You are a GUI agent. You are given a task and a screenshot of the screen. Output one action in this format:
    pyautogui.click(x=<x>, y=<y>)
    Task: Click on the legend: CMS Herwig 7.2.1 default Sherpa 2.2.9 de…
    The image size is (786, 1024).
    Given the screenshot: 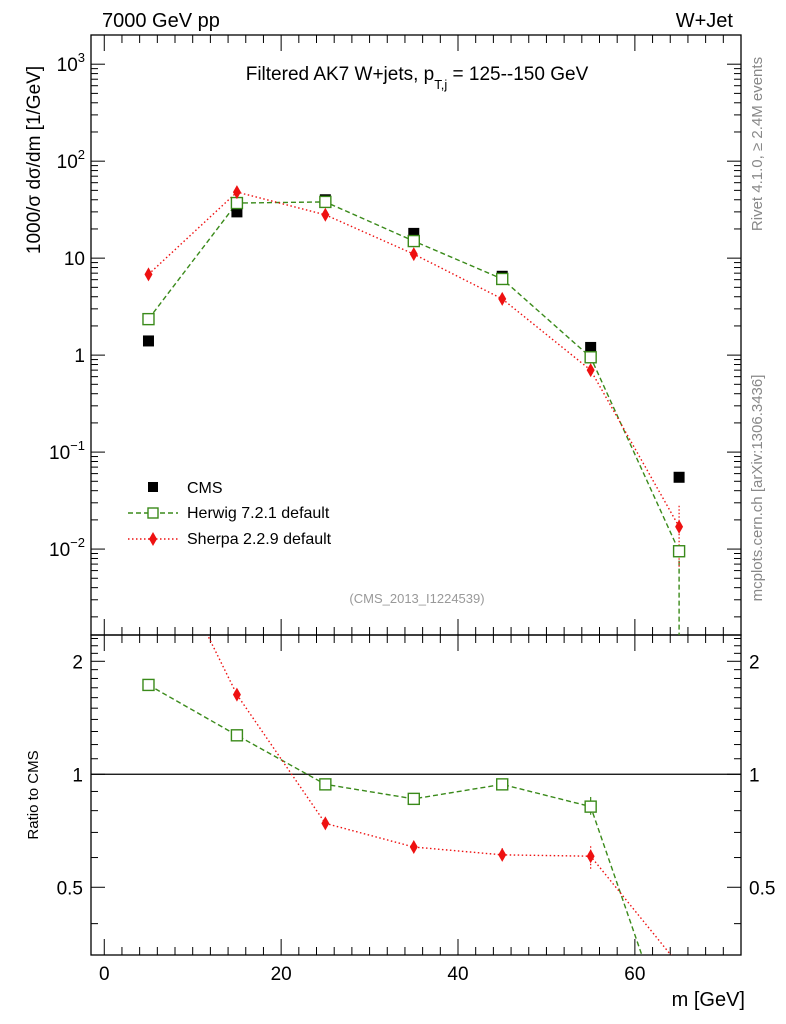 What is the action you would take?
    pyautogui.click(x=230, y=514)
    